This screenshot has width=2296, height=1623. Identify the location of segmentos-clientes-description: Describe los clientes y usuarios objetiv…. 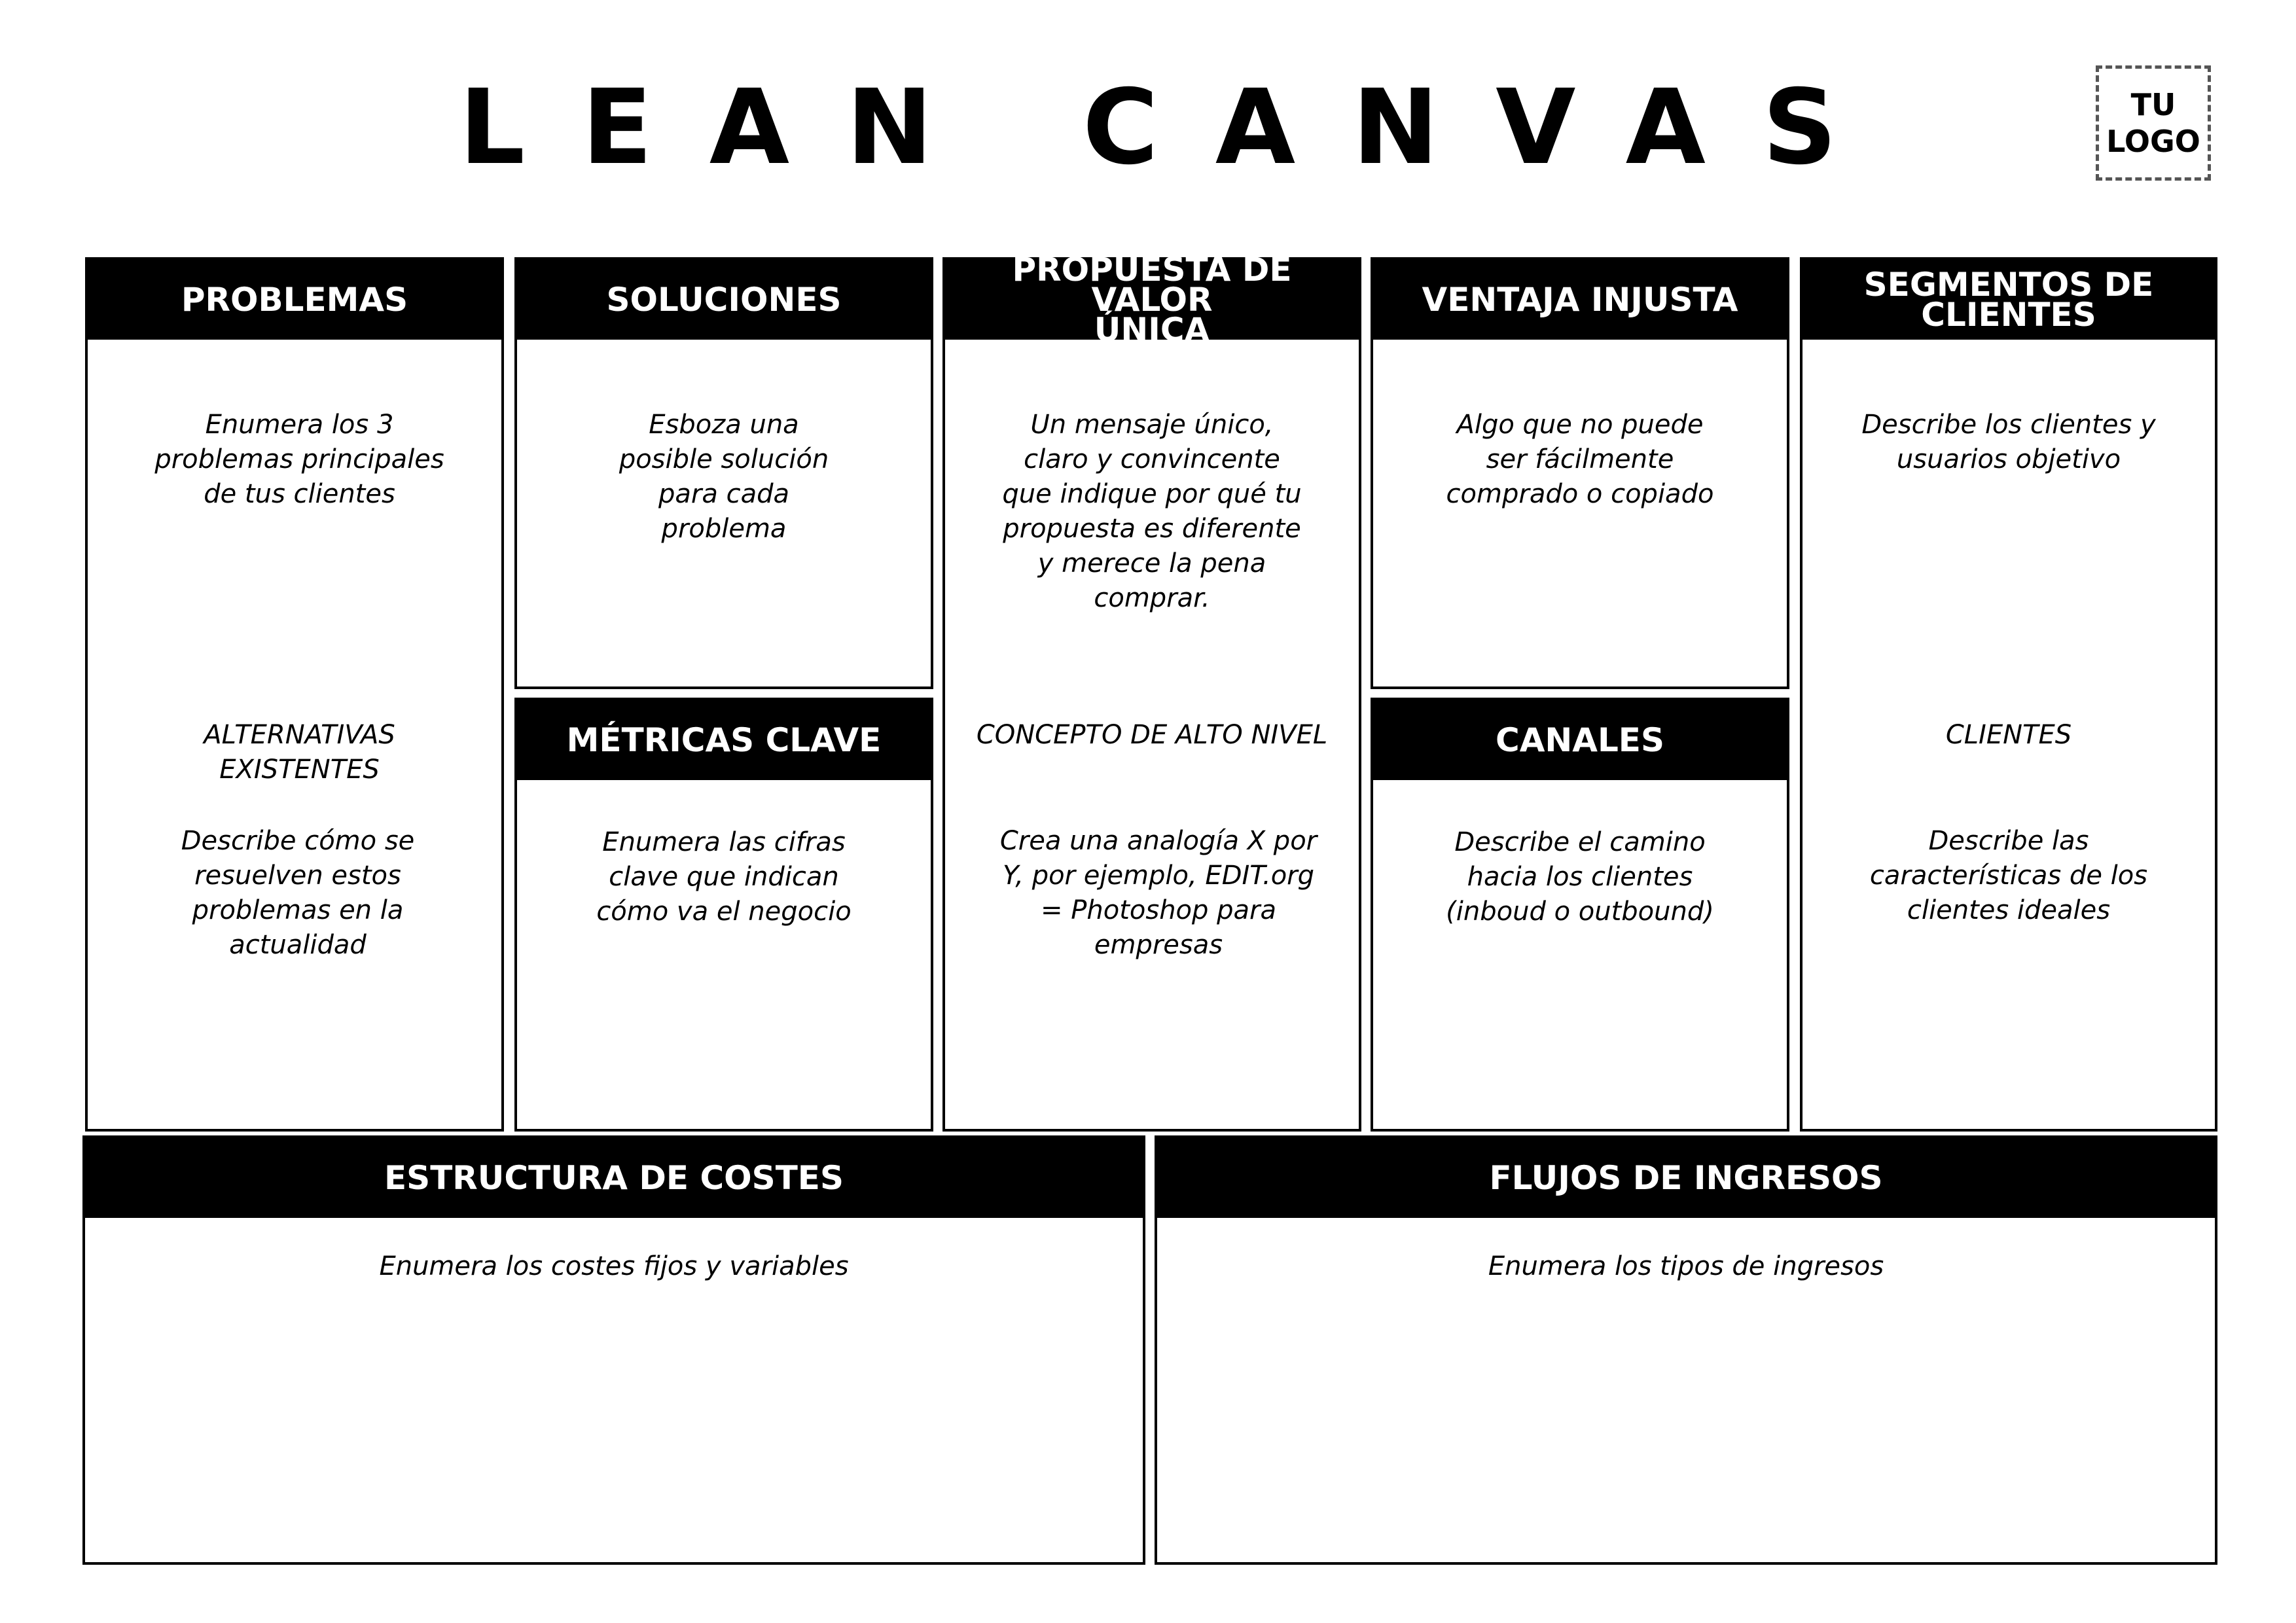
(2008, 442).